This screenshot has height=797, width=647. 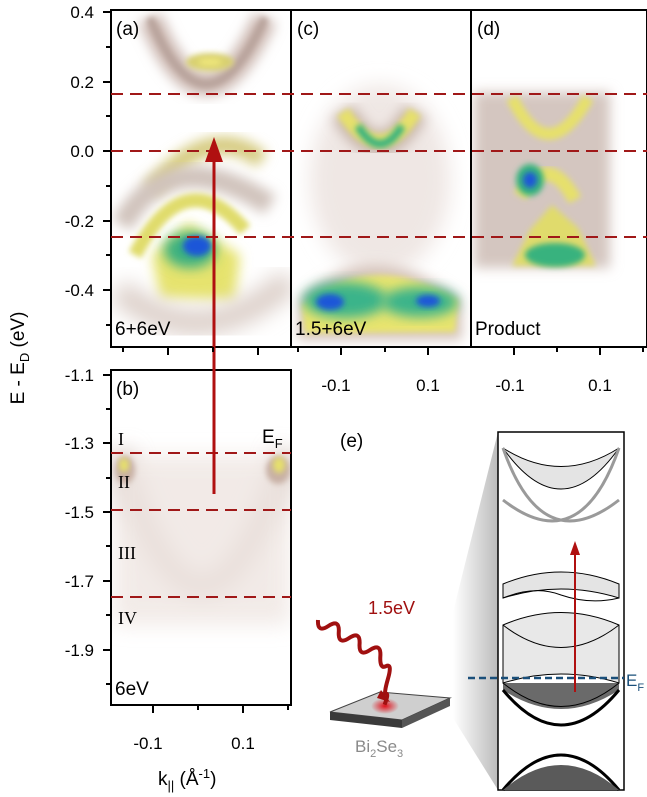 What do you see at coordinates (201, 525) in the screenshot?
I see `lower-guide-lines` at bounding box center [201, 525].